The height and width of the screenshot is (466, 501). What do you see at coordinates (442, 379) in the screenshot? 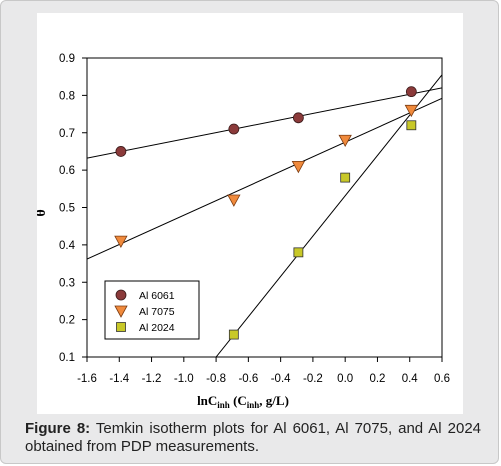
I see `x-tick-label: 0.6` at bounding box center [442, 379].